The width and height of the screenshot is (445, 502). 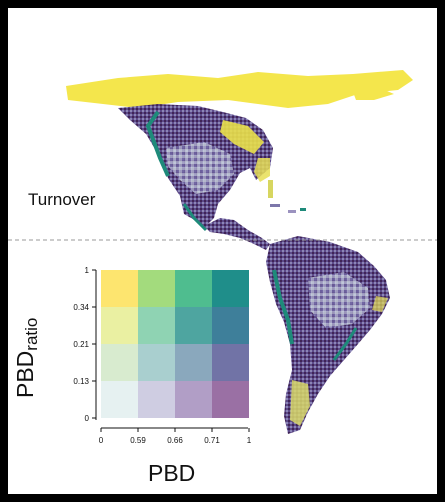 What do you see at coordinates (25, 374) in the screenshot?
I see `legend-y-title-main: PBD` at bounding box center [25, 374].